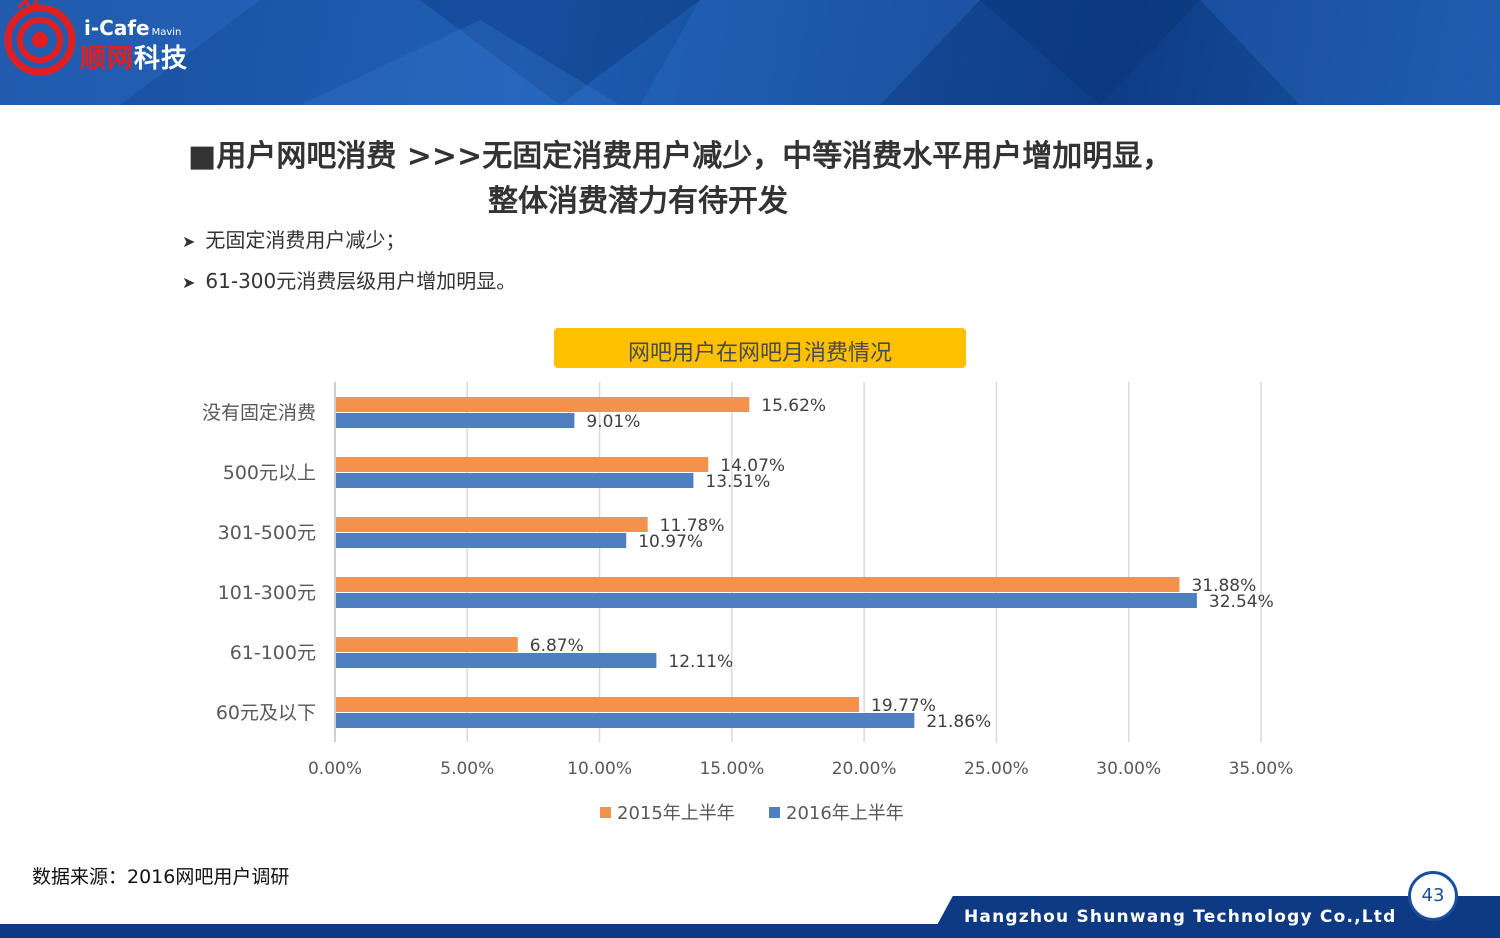 Image resolution: width=1500 pixels, height=938 pixels. Describe the element at coordinates (335, 769) in the screenshot. I see `x-tick-label: 0.00%` at that location.